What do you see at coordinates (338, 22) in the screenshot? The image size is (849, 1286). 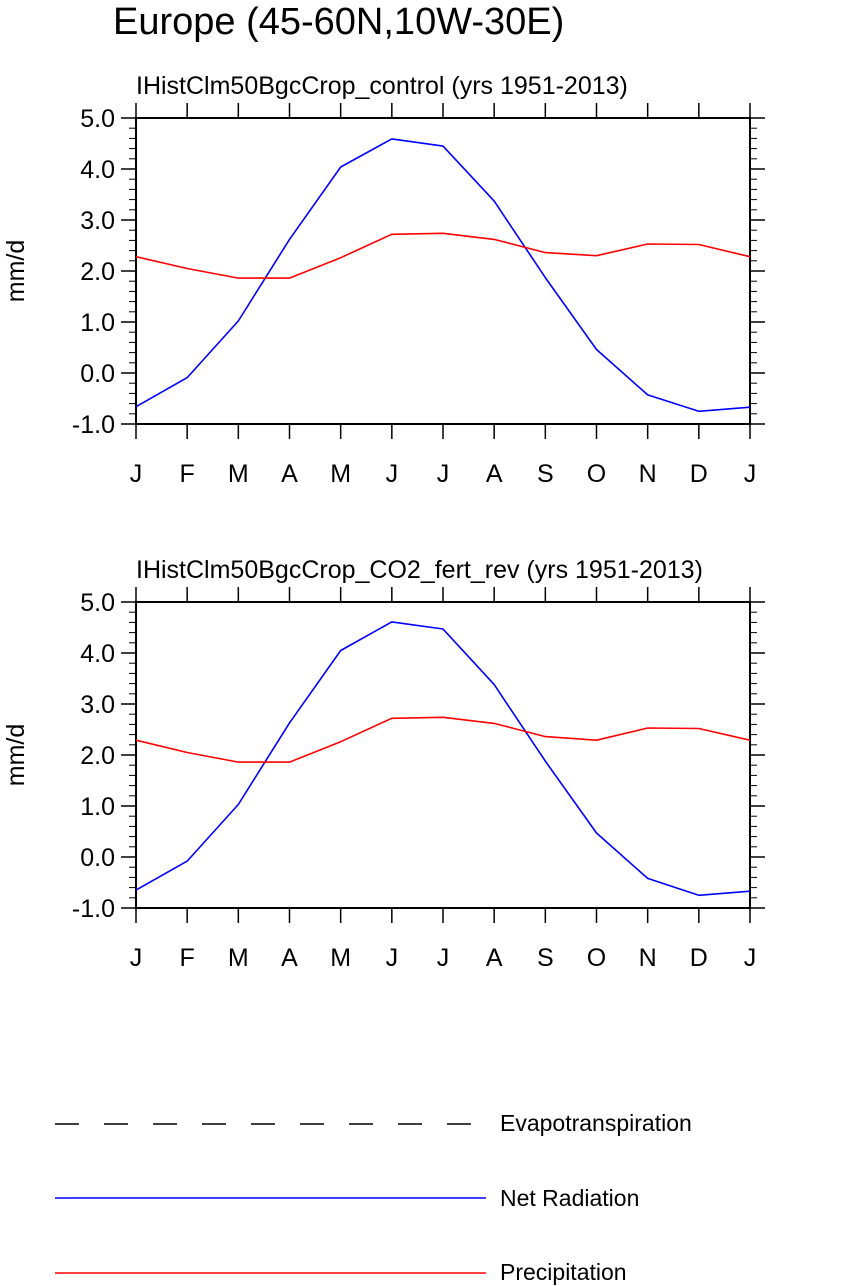 I see `figure-title: Europe (45-60N,10W-30E)` at bounding box center [338, 22].